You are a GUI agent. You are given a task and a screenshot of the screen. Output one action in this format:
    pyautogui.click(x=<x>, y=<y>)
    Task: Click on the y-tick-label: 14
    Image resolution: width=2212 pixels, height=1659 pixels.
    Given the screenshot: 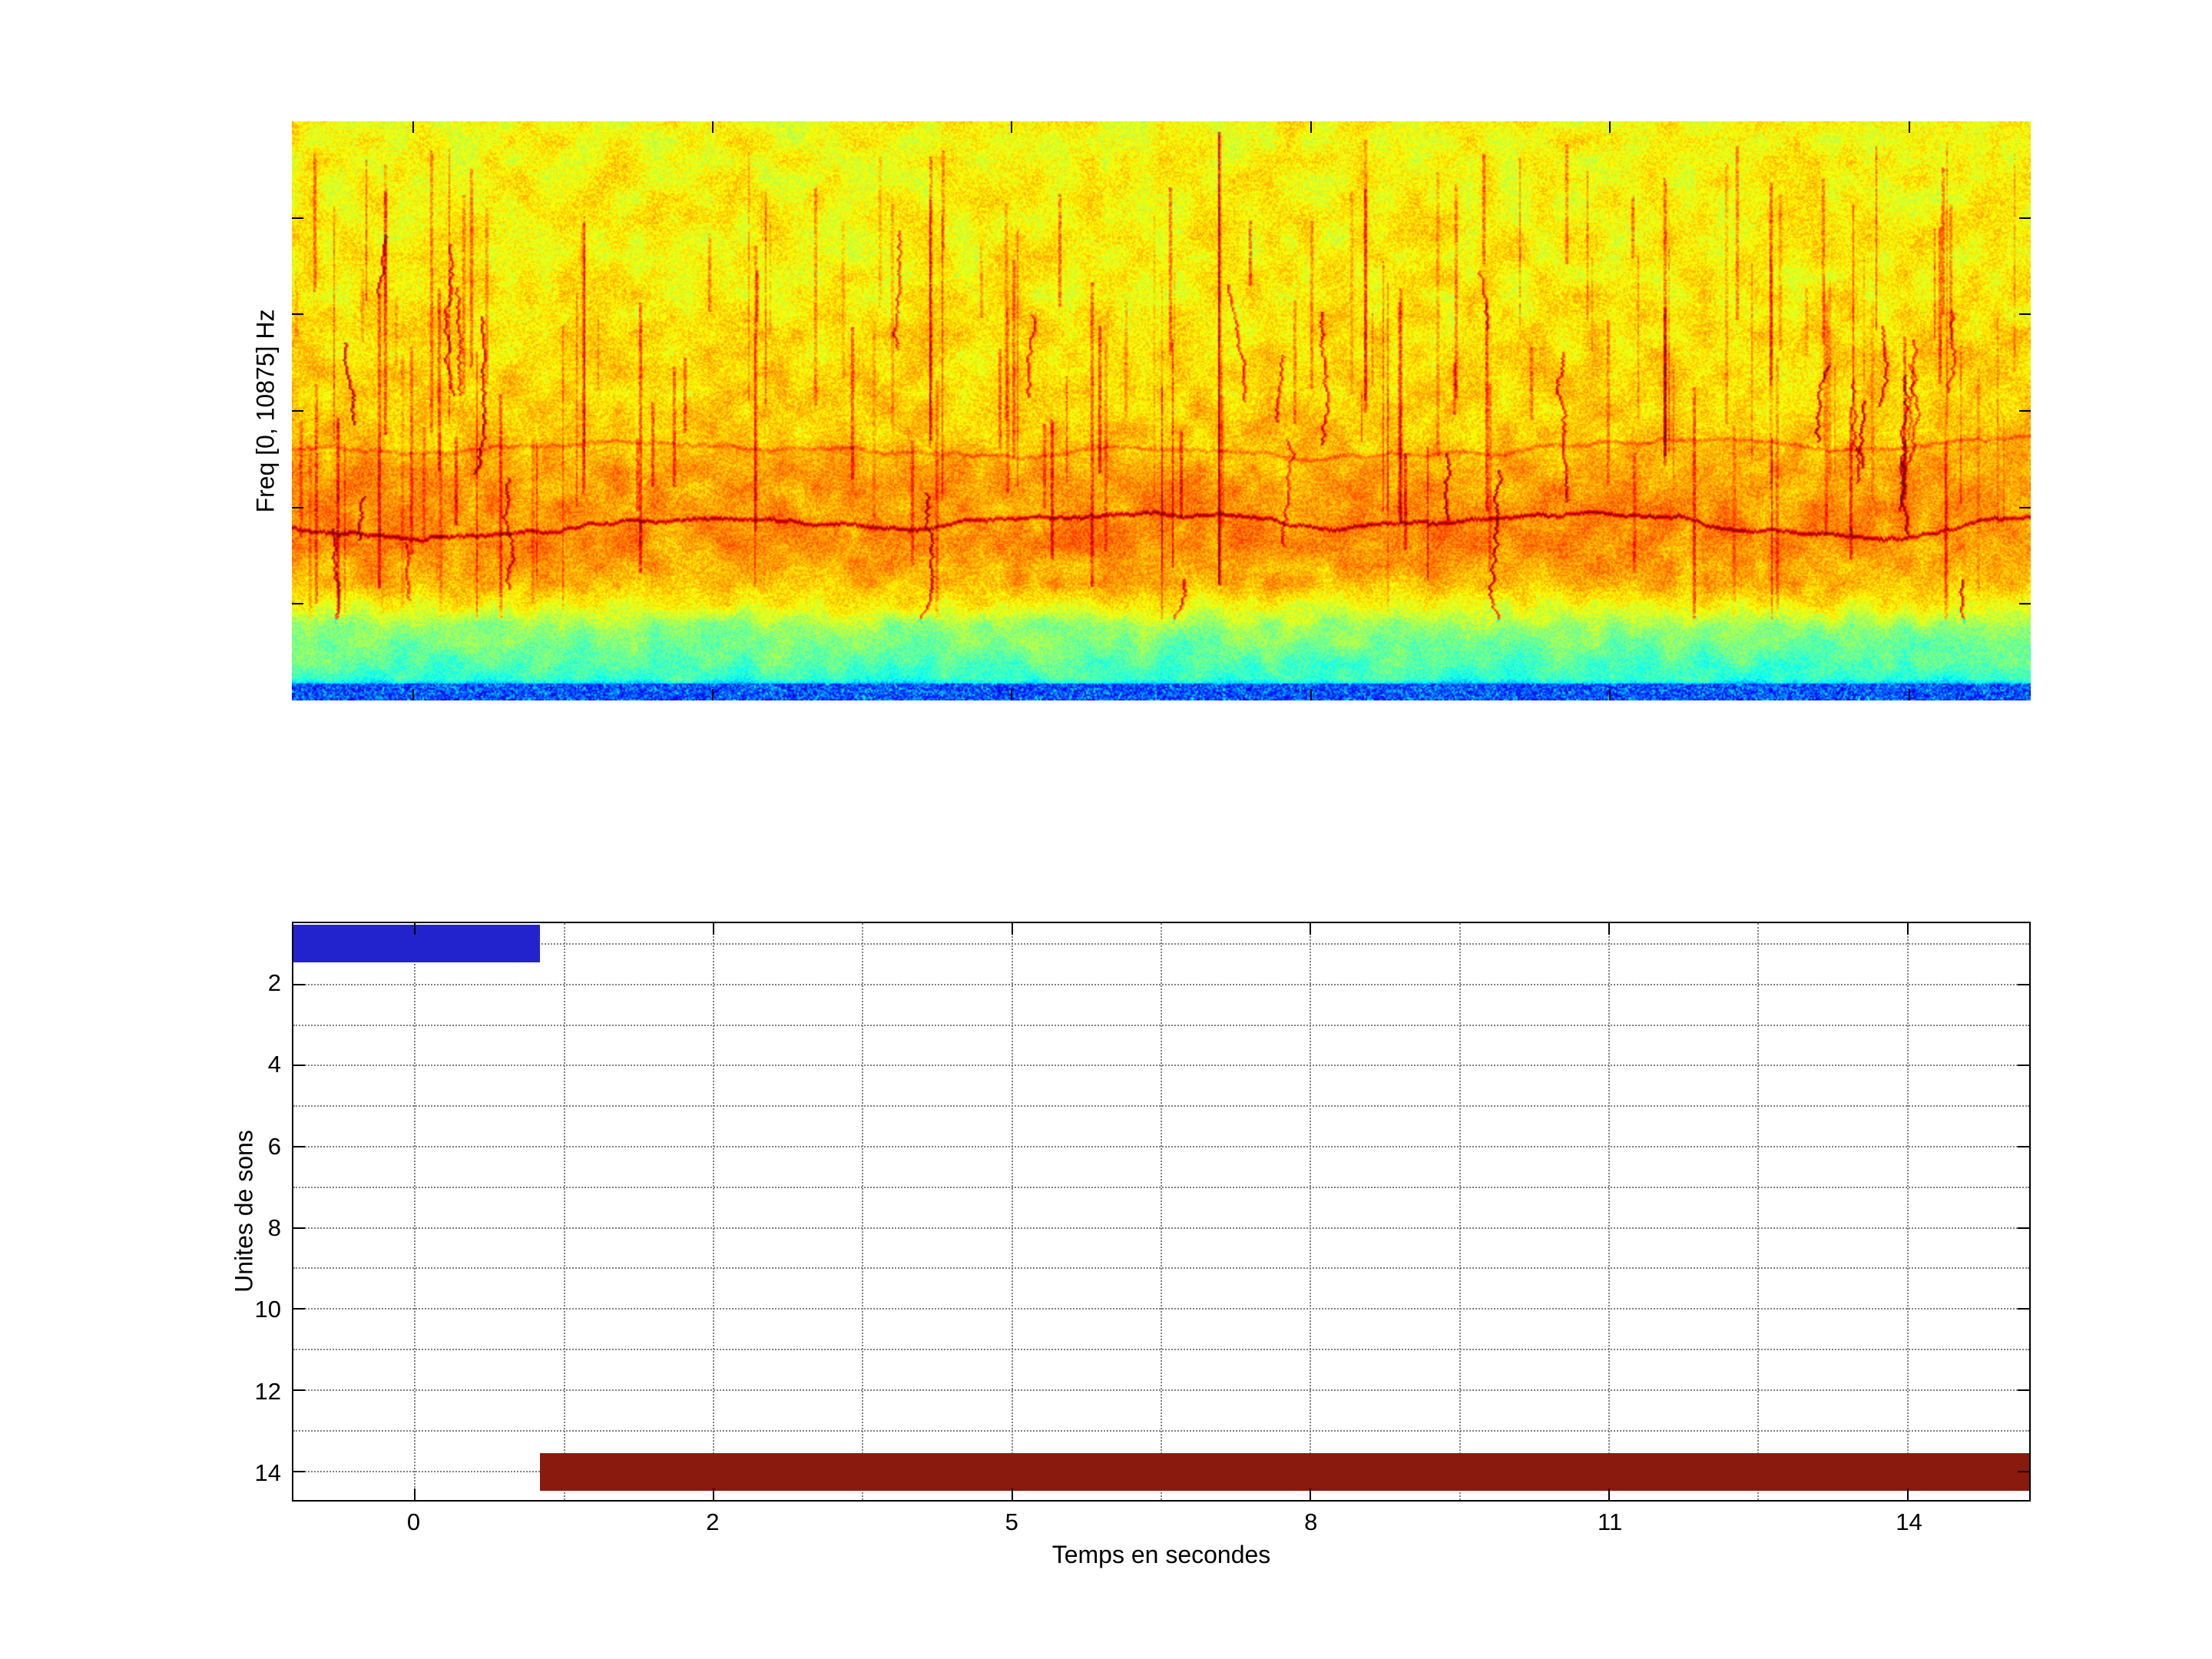 What is the action you would take?
    pyautogui.click(x=267, y=1473)
    